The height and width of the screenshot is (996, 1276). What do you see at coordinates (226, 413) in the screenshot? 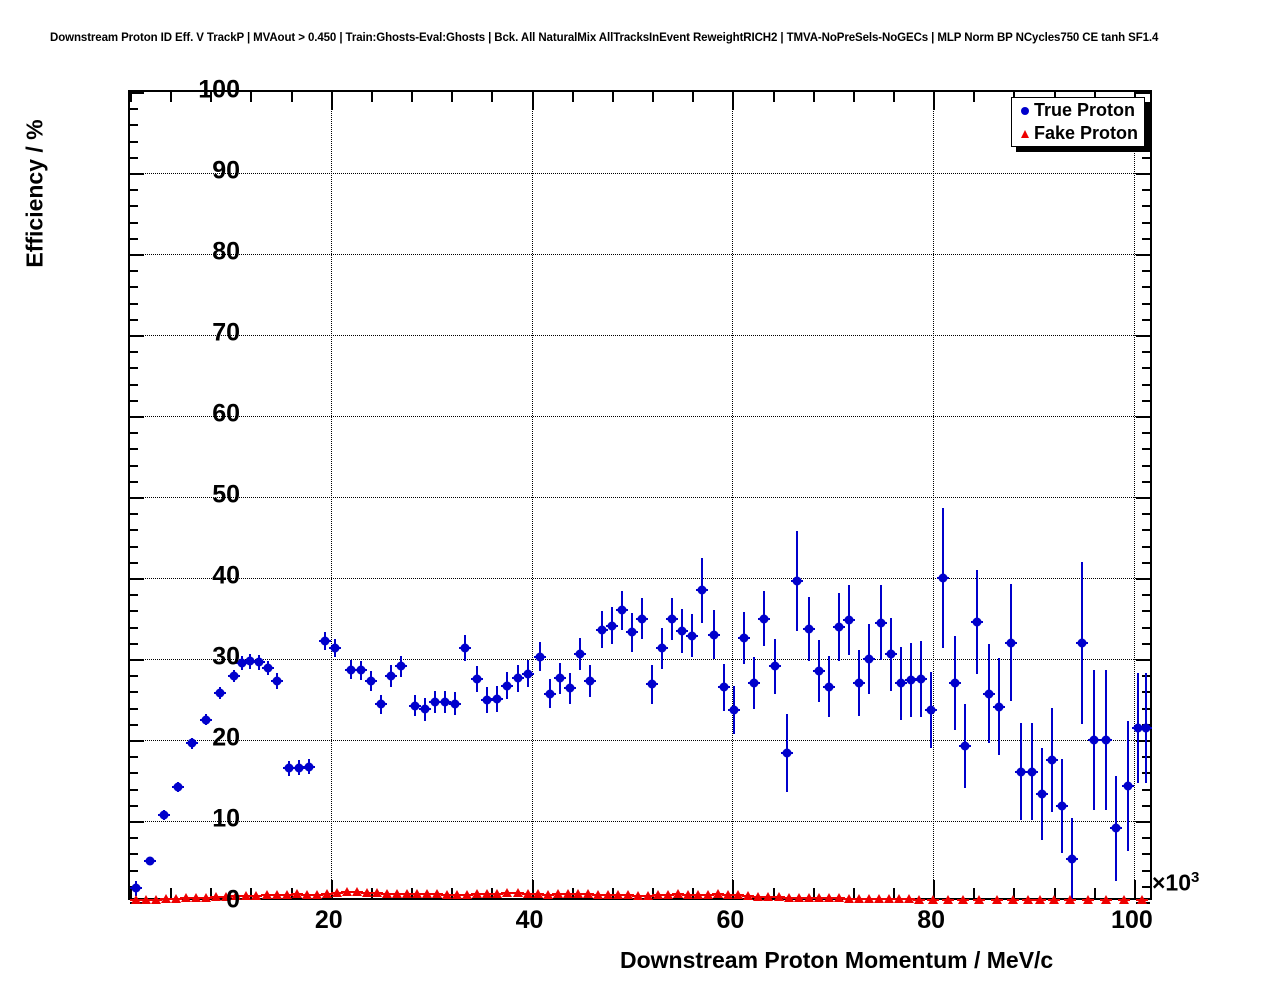
I see `y-axis-tick-label: 60` at bounding box center [226, 413].